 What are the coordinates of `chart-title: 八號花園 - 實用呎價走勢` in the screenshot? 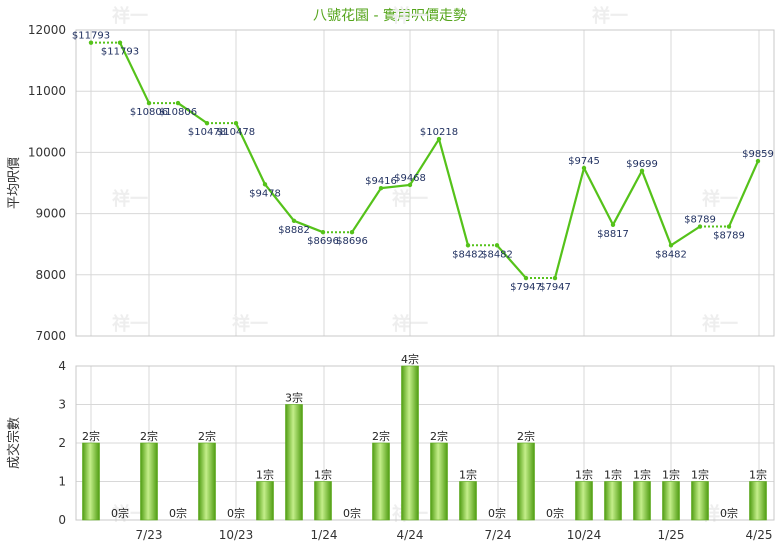 It's located at (390, 15).